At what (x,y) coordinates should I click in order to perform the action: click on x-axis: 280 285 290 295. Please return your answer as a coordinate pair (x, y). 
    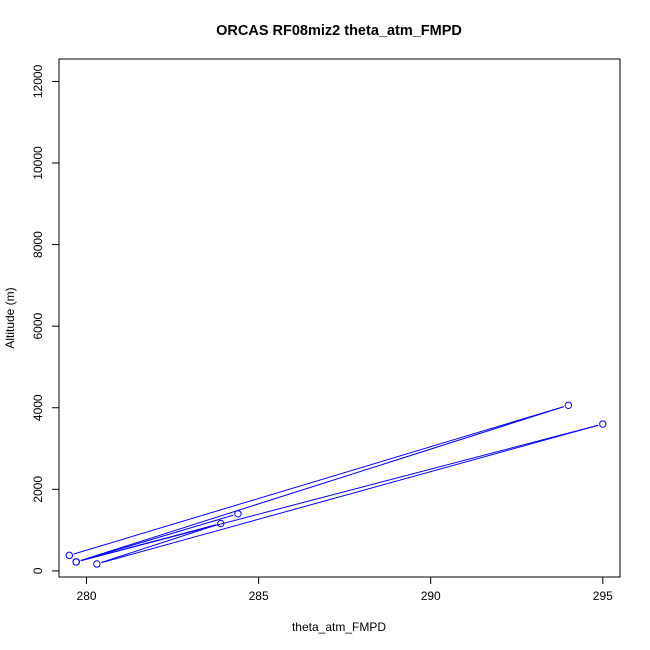
    Looking at the image, I should click on (345, 590).